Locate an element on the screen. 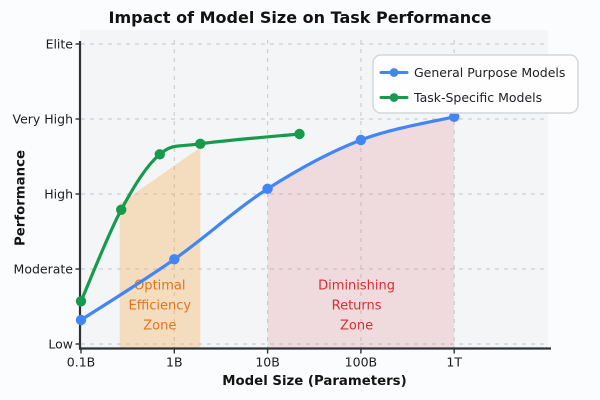 The height and width of the screenshot is (400, 600). y-tick-label: Low is located at coordinates (60, 343).